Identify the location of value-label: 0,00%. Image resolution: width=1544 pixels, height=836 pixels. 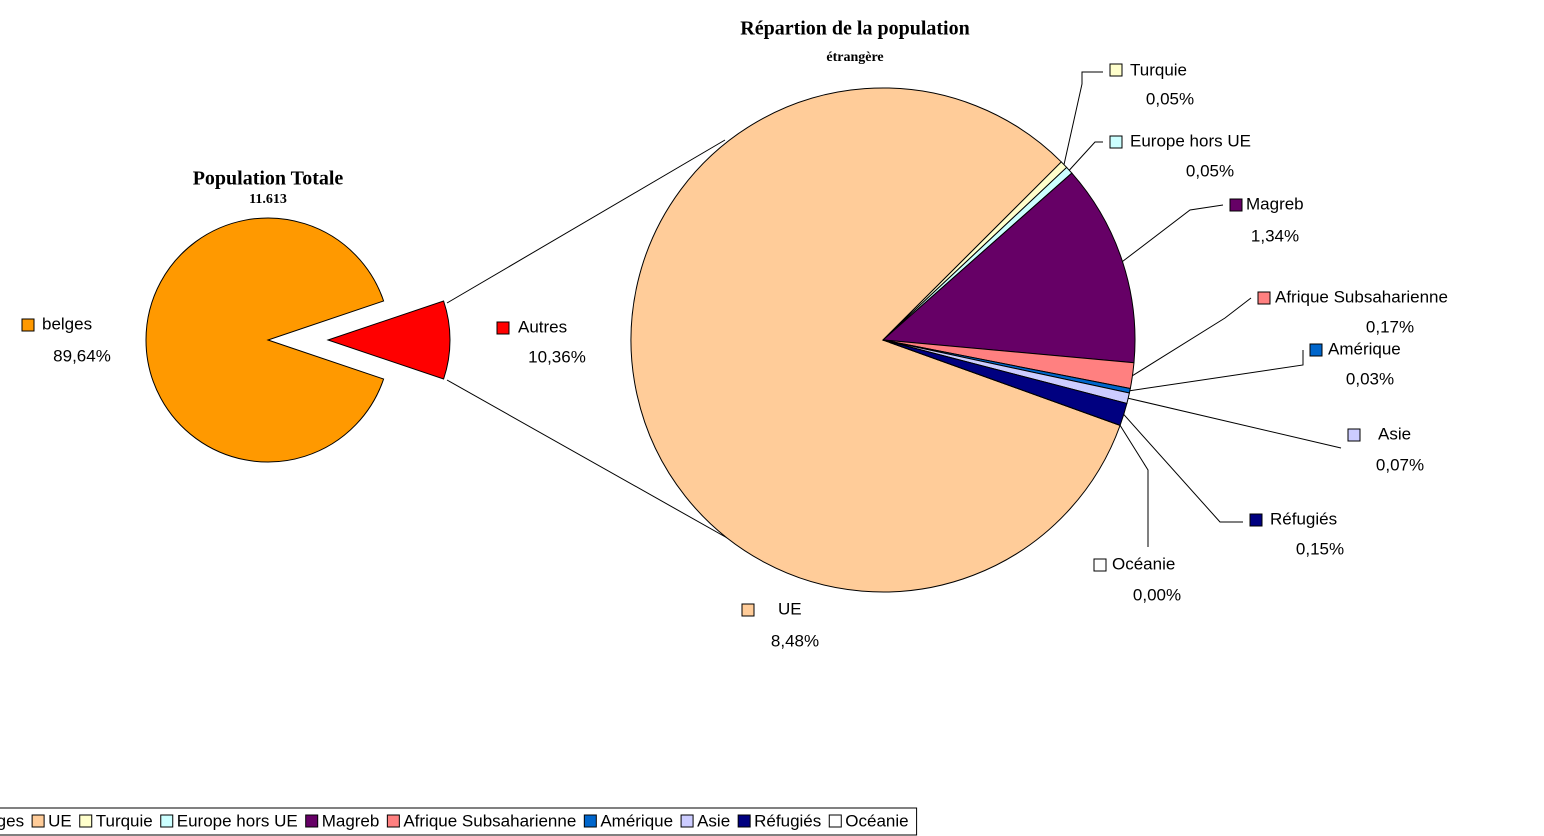
(1157, 594).